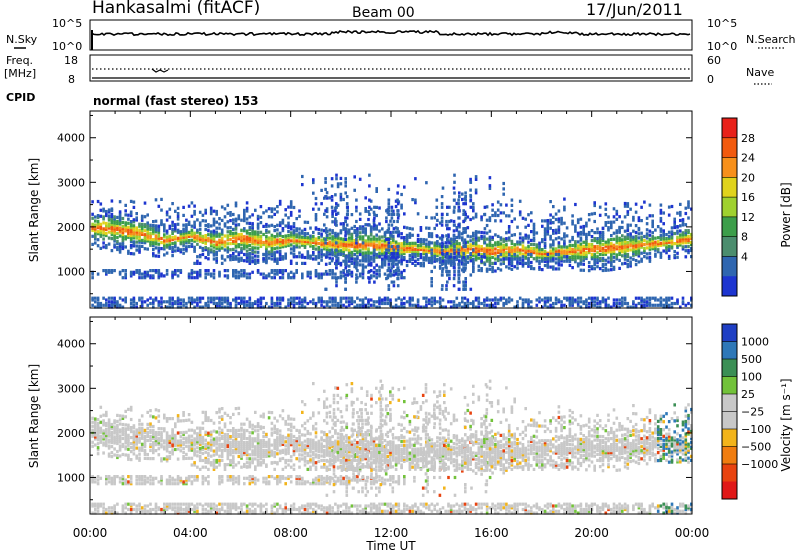  Describe the element at coordinates (634, 9) in the screenshot. I see `date-title: 17/Jun/2011` at that location.